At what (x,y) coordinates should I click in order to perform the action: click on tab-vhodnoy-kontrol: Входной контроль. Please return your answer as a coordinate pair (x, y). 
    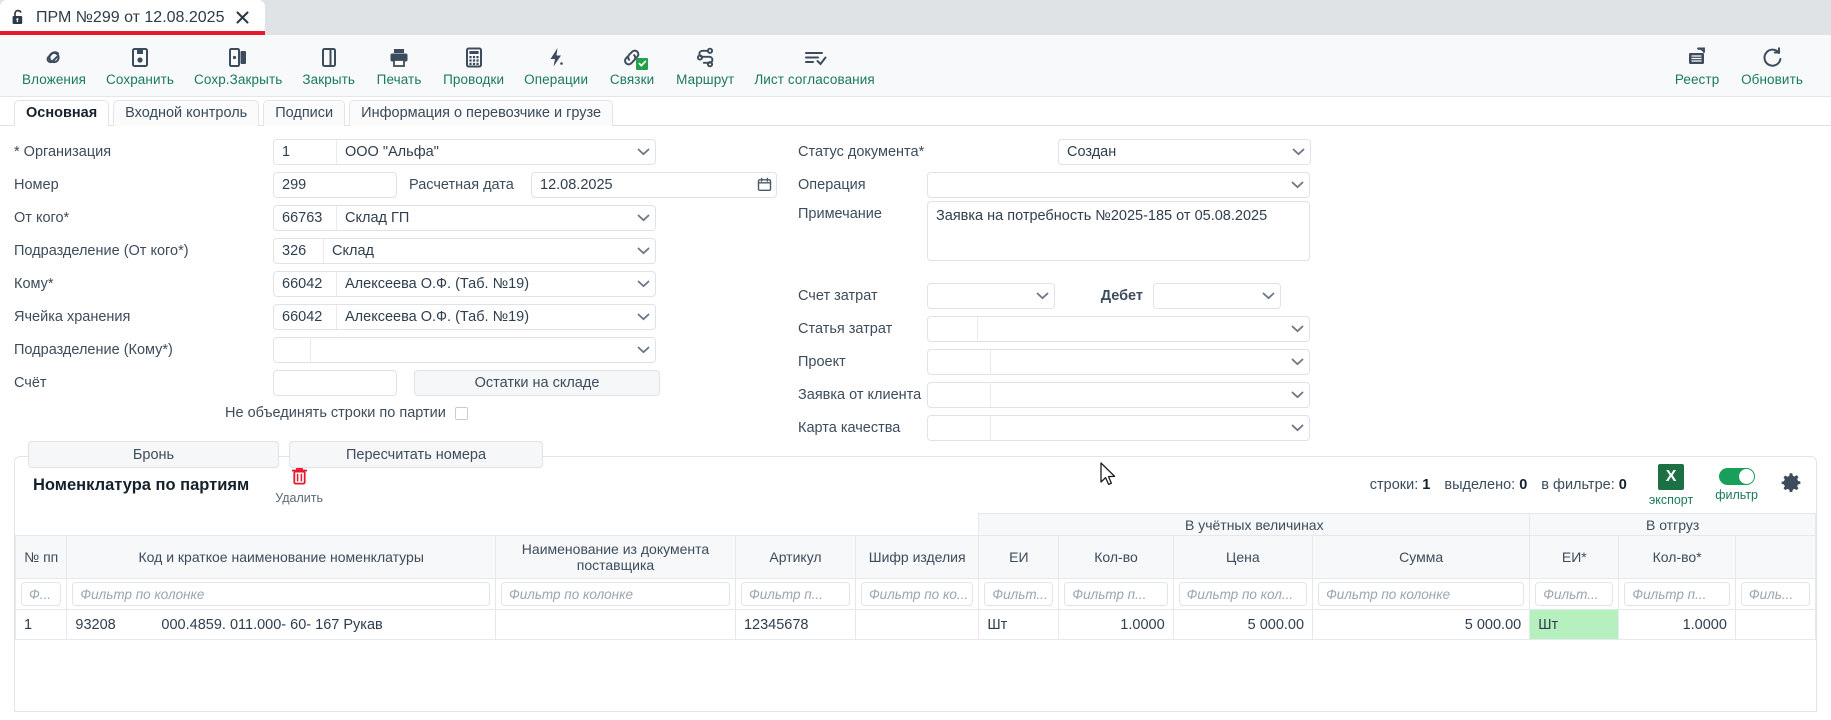
    Looking at the image, I should click on (186, 113).